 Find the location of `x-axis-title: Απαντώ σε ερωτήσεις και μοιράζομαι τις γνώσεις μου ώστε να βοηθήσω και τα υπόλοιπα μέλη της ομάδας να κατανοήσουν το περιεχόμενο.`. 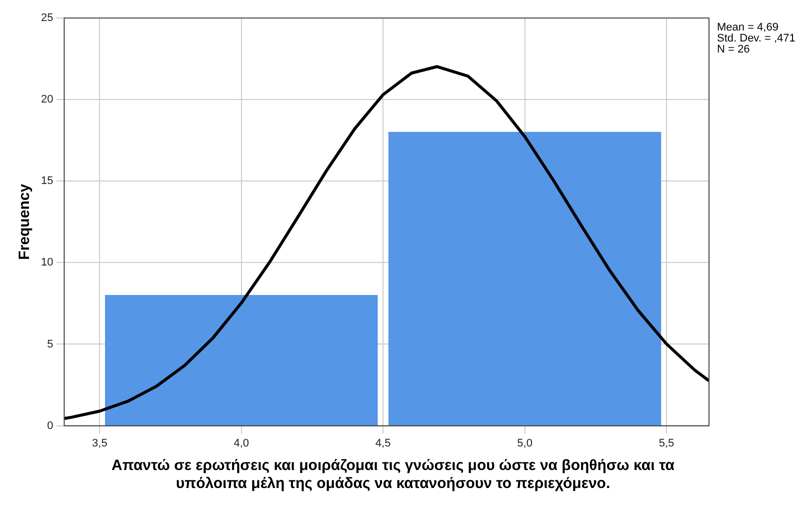

x-axis-title: Απαντώ σε ερωτήσεις και μοιράζομαι τις γνώσεις μου ώστε να βοηθήσω και τα υπόλοιπα μέλη της ομάδας να κατανοήσουν το περιεχόμενο. is located at coordinates (393, 475).